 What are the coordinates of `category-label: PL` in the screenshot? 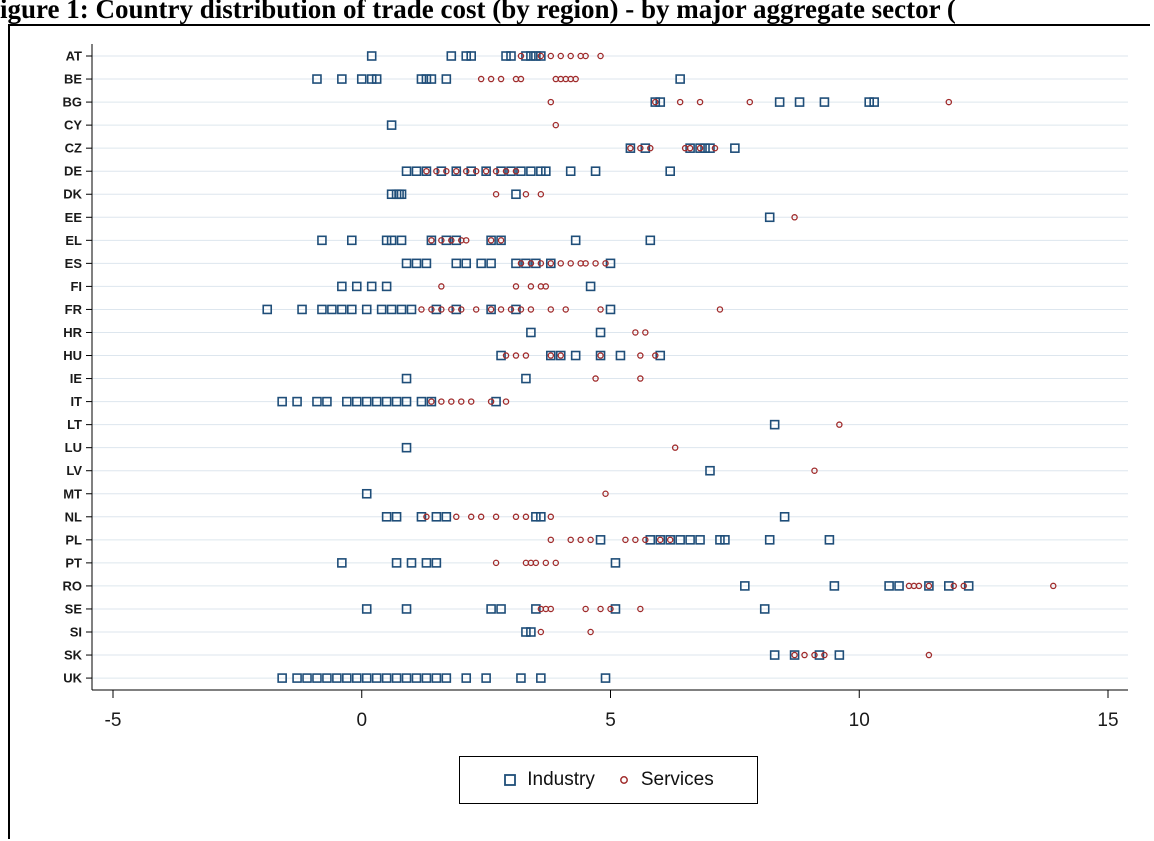 It's located at (73, 539).